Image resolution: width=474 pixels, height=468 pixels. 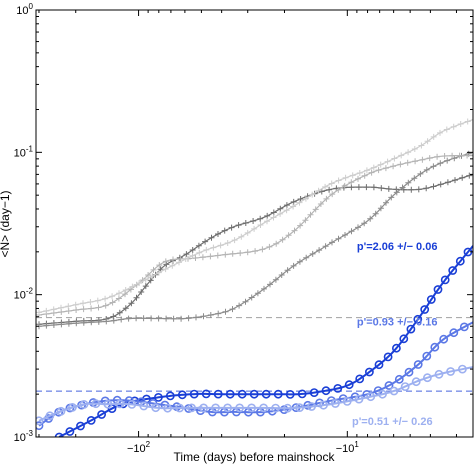 What do you see at coordinates (397, 322) in the screenshot?
I see `annotation-2: p'=0.93 +/− 0.16` at bounding box center [397, 322].